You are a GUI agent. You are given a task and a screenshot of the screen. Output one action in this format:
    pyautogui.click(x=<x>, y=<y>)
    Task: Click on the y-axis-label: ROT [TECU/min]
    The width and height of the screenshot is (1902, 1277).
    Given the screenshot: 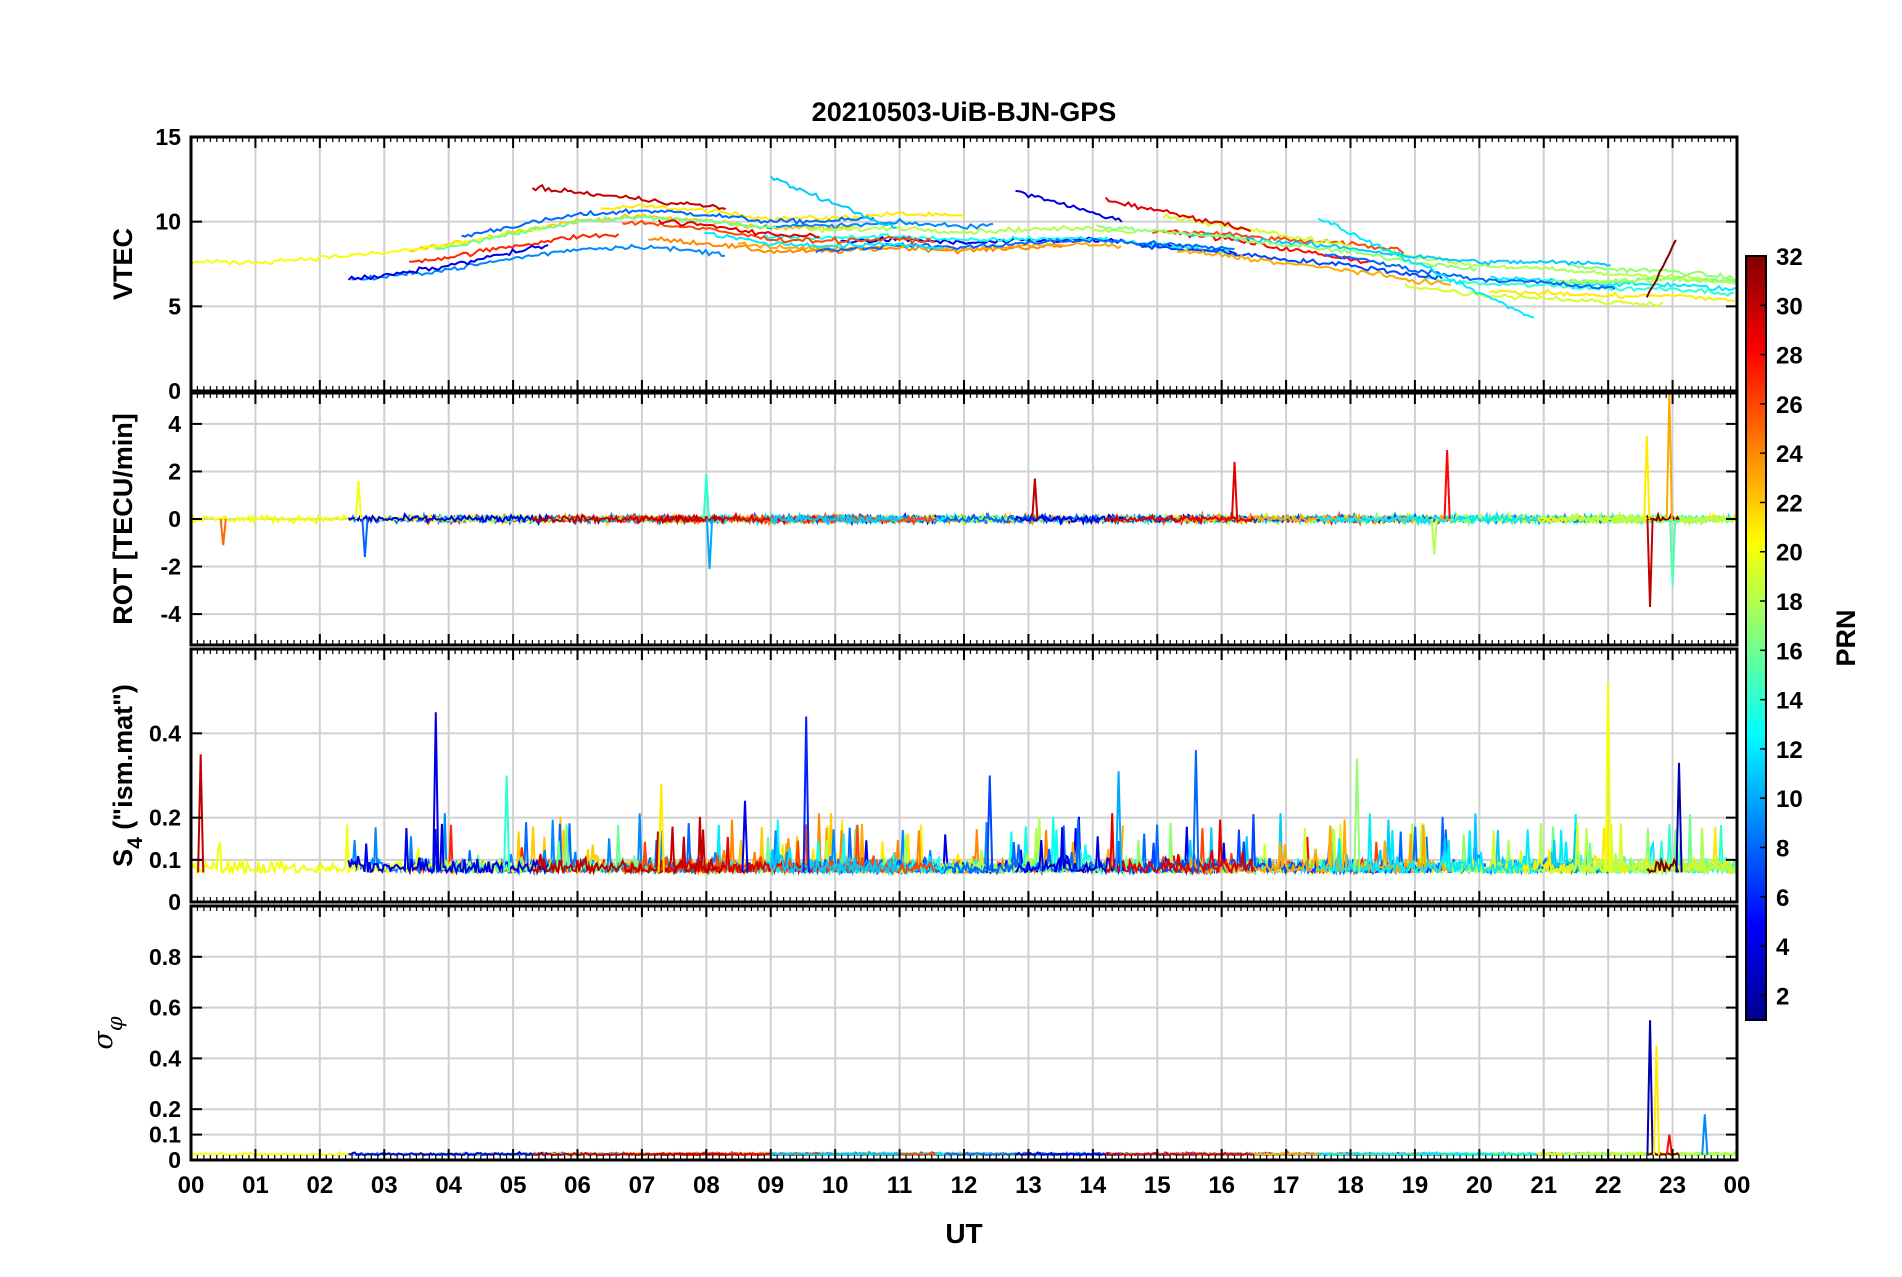 What is the action you would take?
    pyautogui.click(x=123, y=518)
    